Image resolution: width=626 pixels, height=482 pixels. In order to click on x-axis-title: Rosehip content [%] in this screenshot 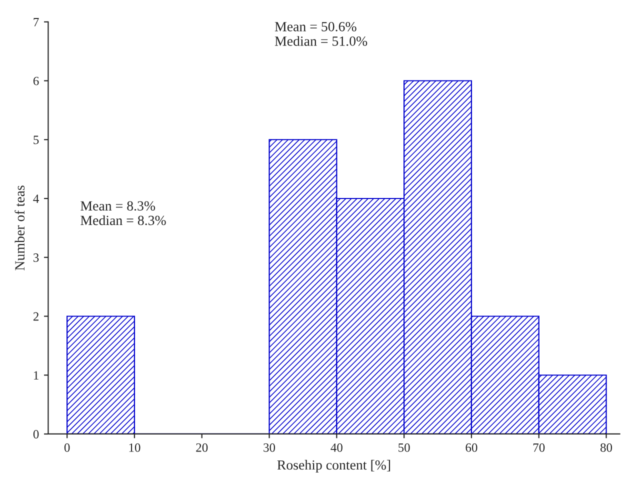, I will do `click(333, 466)`.